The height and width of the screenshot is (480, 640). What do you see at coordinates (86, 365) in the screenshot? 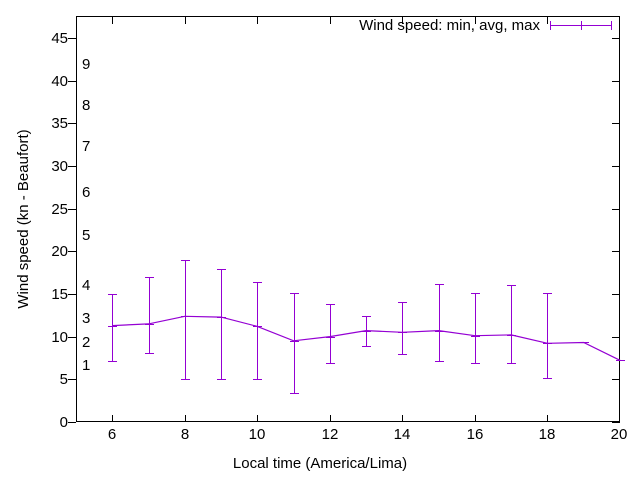
I see `beaufort-label-1: 1` at bounding box center [86, 365].